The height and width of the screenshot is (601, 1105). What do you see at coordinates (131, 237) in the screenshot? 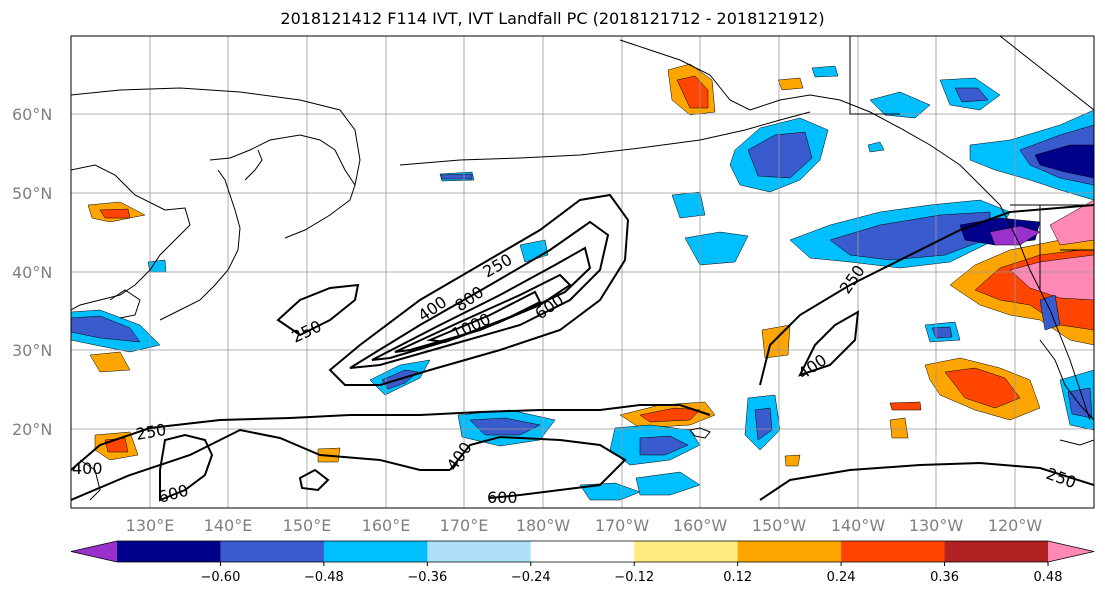
I see `coast-asia` at bounding box center [131, 237].